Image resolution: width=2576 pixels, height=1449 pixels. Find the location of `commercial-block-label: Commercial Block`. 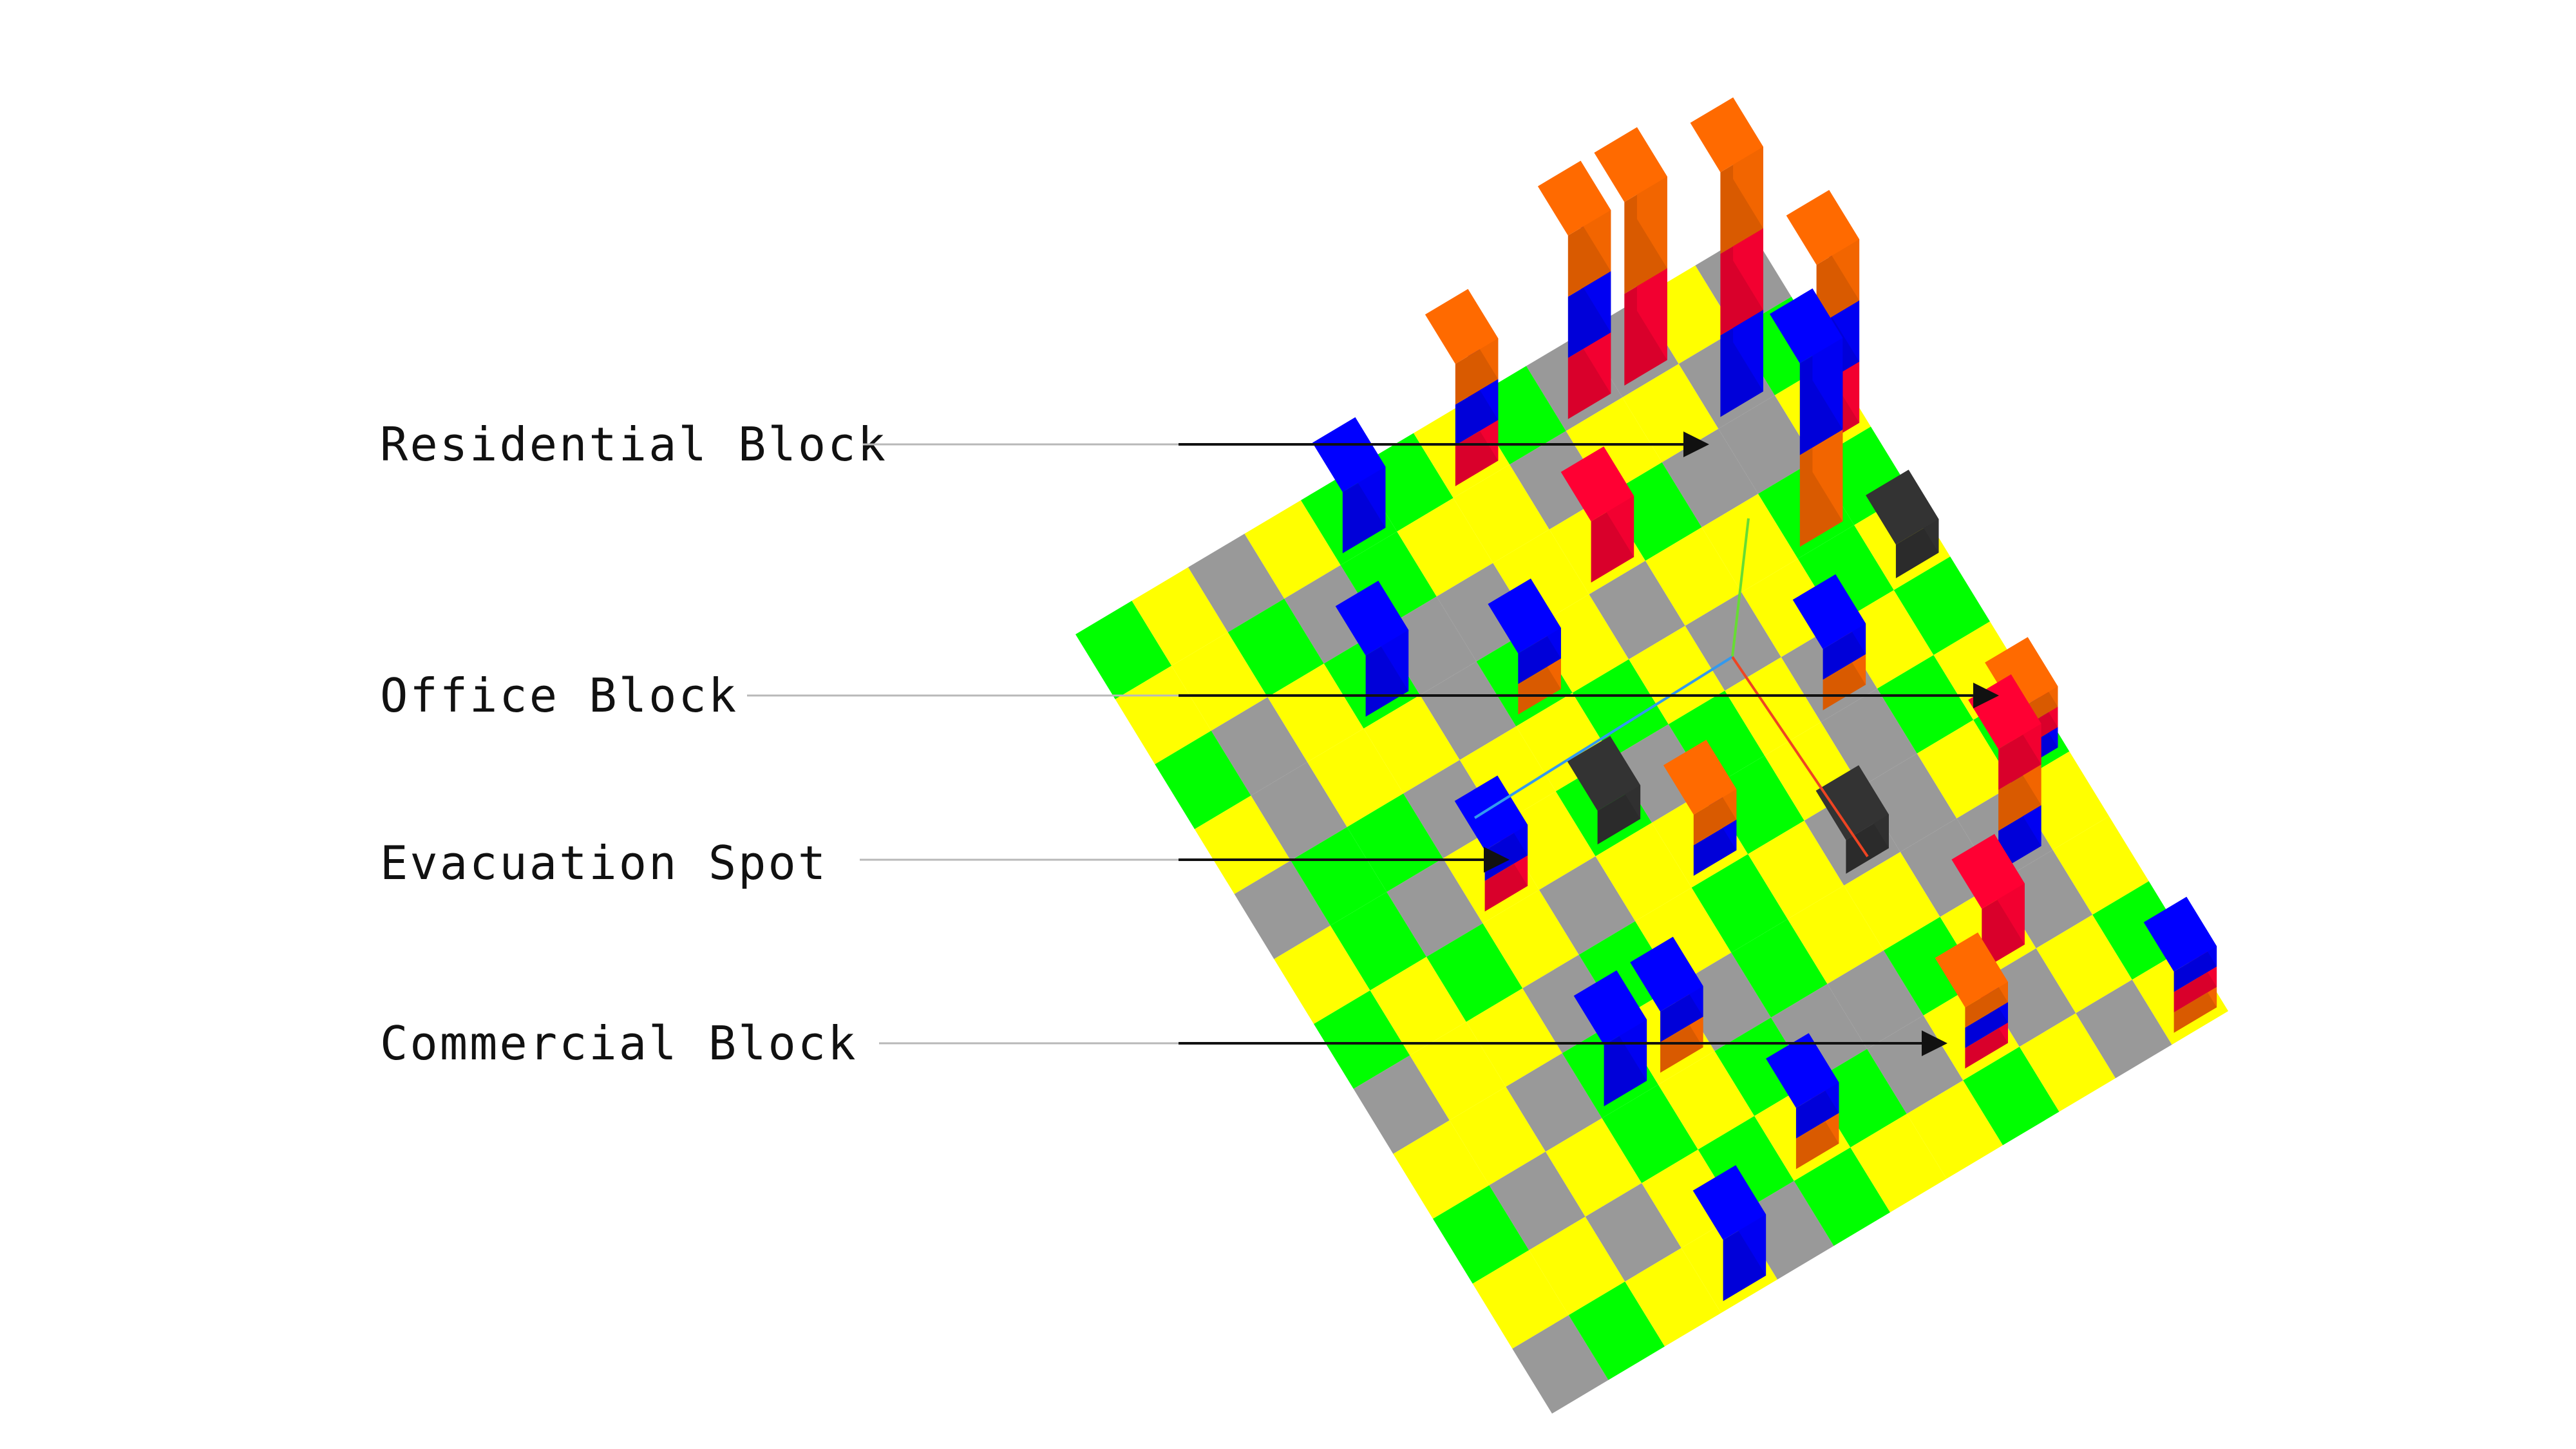

commercial-block-label: Commercial Block is located at coordinates (619, 1043).